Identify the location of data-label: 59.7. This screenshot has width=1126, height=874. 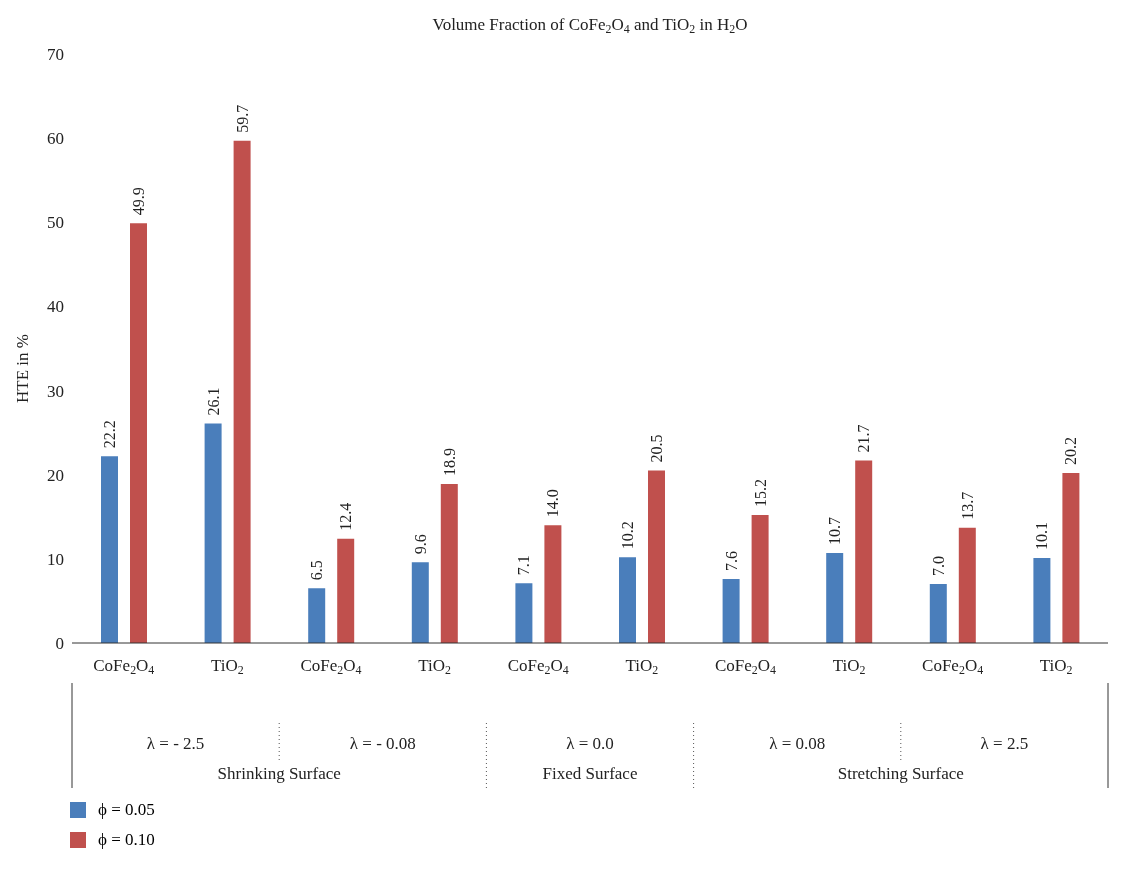
(242, 118).